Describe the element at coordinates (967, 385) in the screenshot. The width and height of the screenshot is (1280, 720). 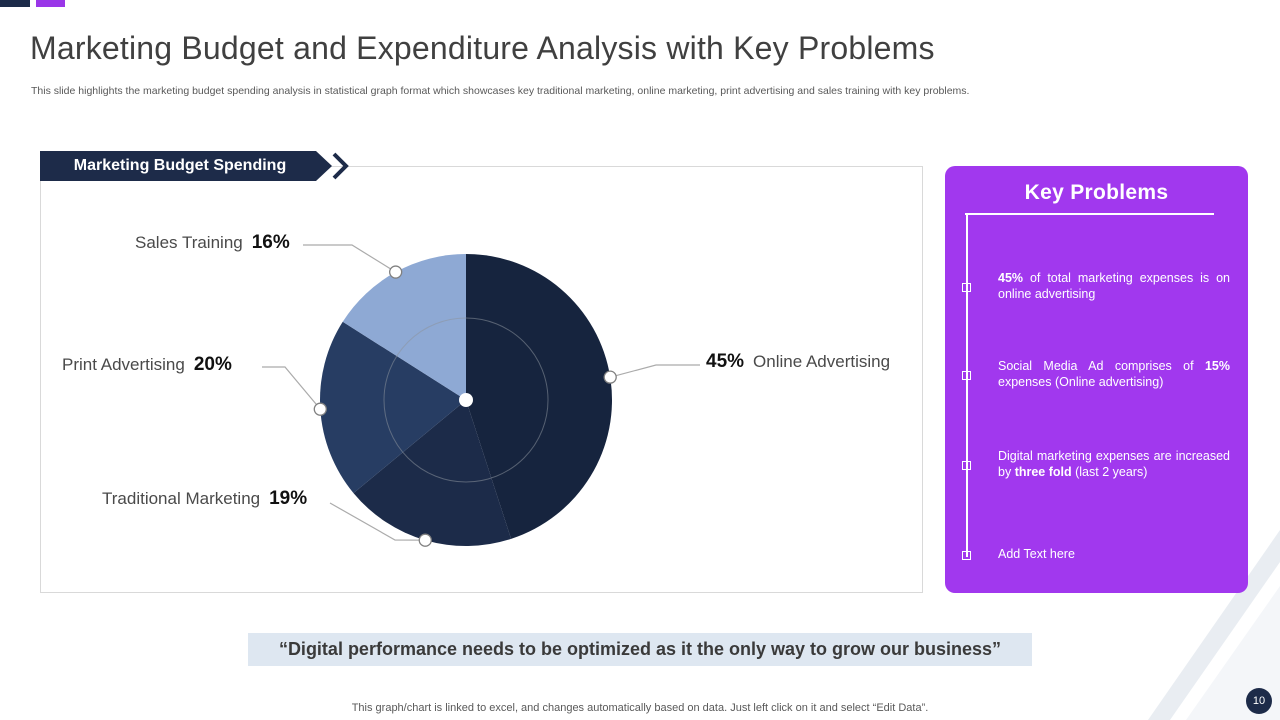
I see `timeline-line` at that location.